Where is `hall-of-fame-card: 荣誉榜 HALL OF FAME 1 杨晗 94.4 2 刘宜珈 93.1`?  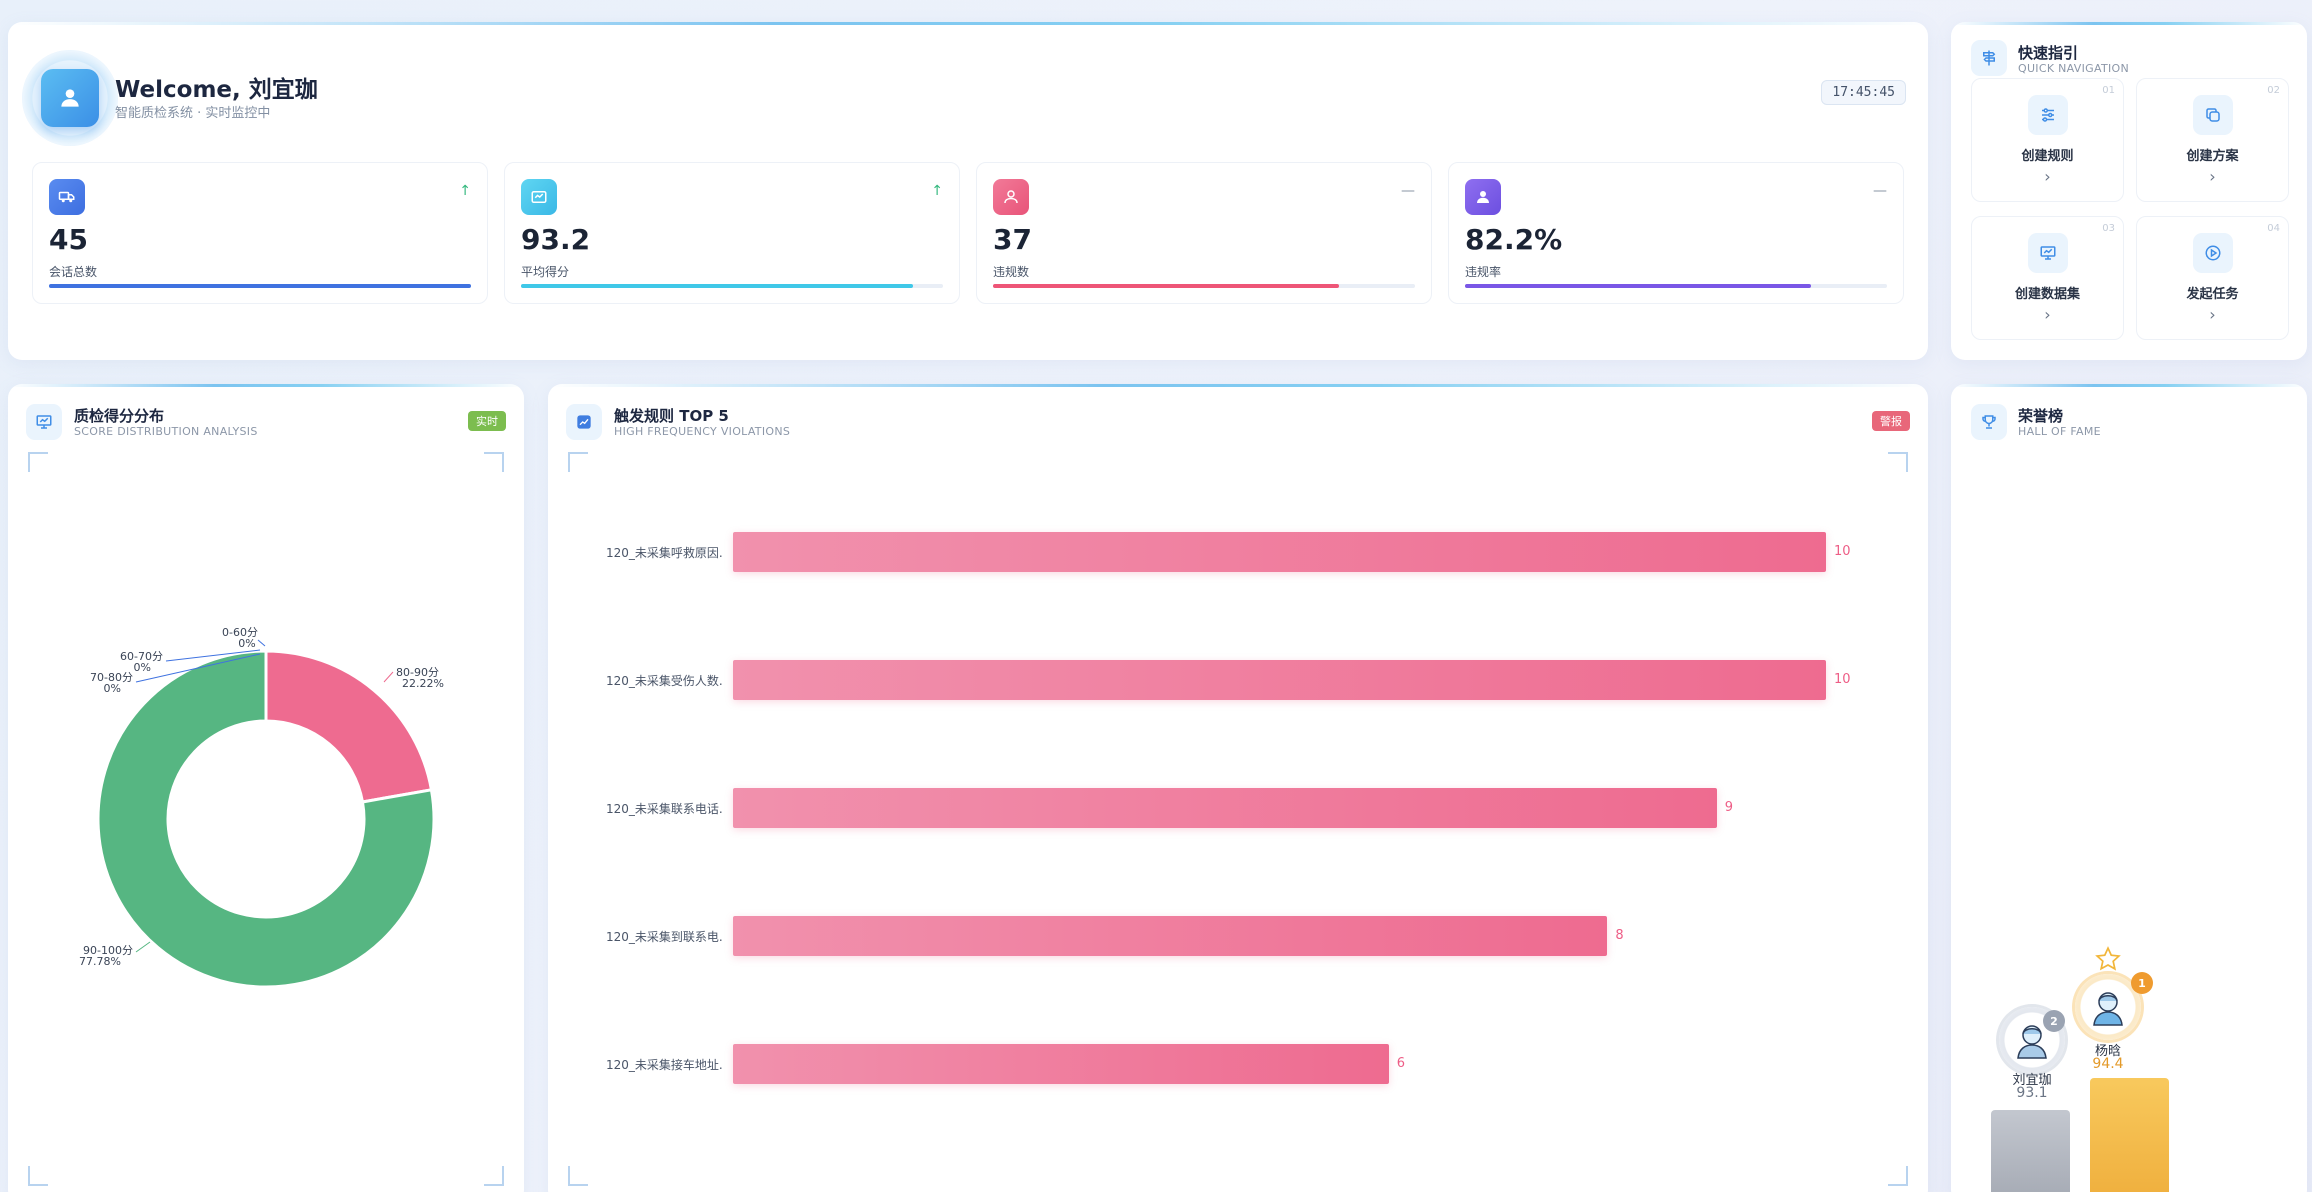
hall-of-fame-card: 荣誉榜 HALL OF FAME 1 杨晗 94.4 2 刘宜珈 93.1 is located at coordinates (2129, 788).